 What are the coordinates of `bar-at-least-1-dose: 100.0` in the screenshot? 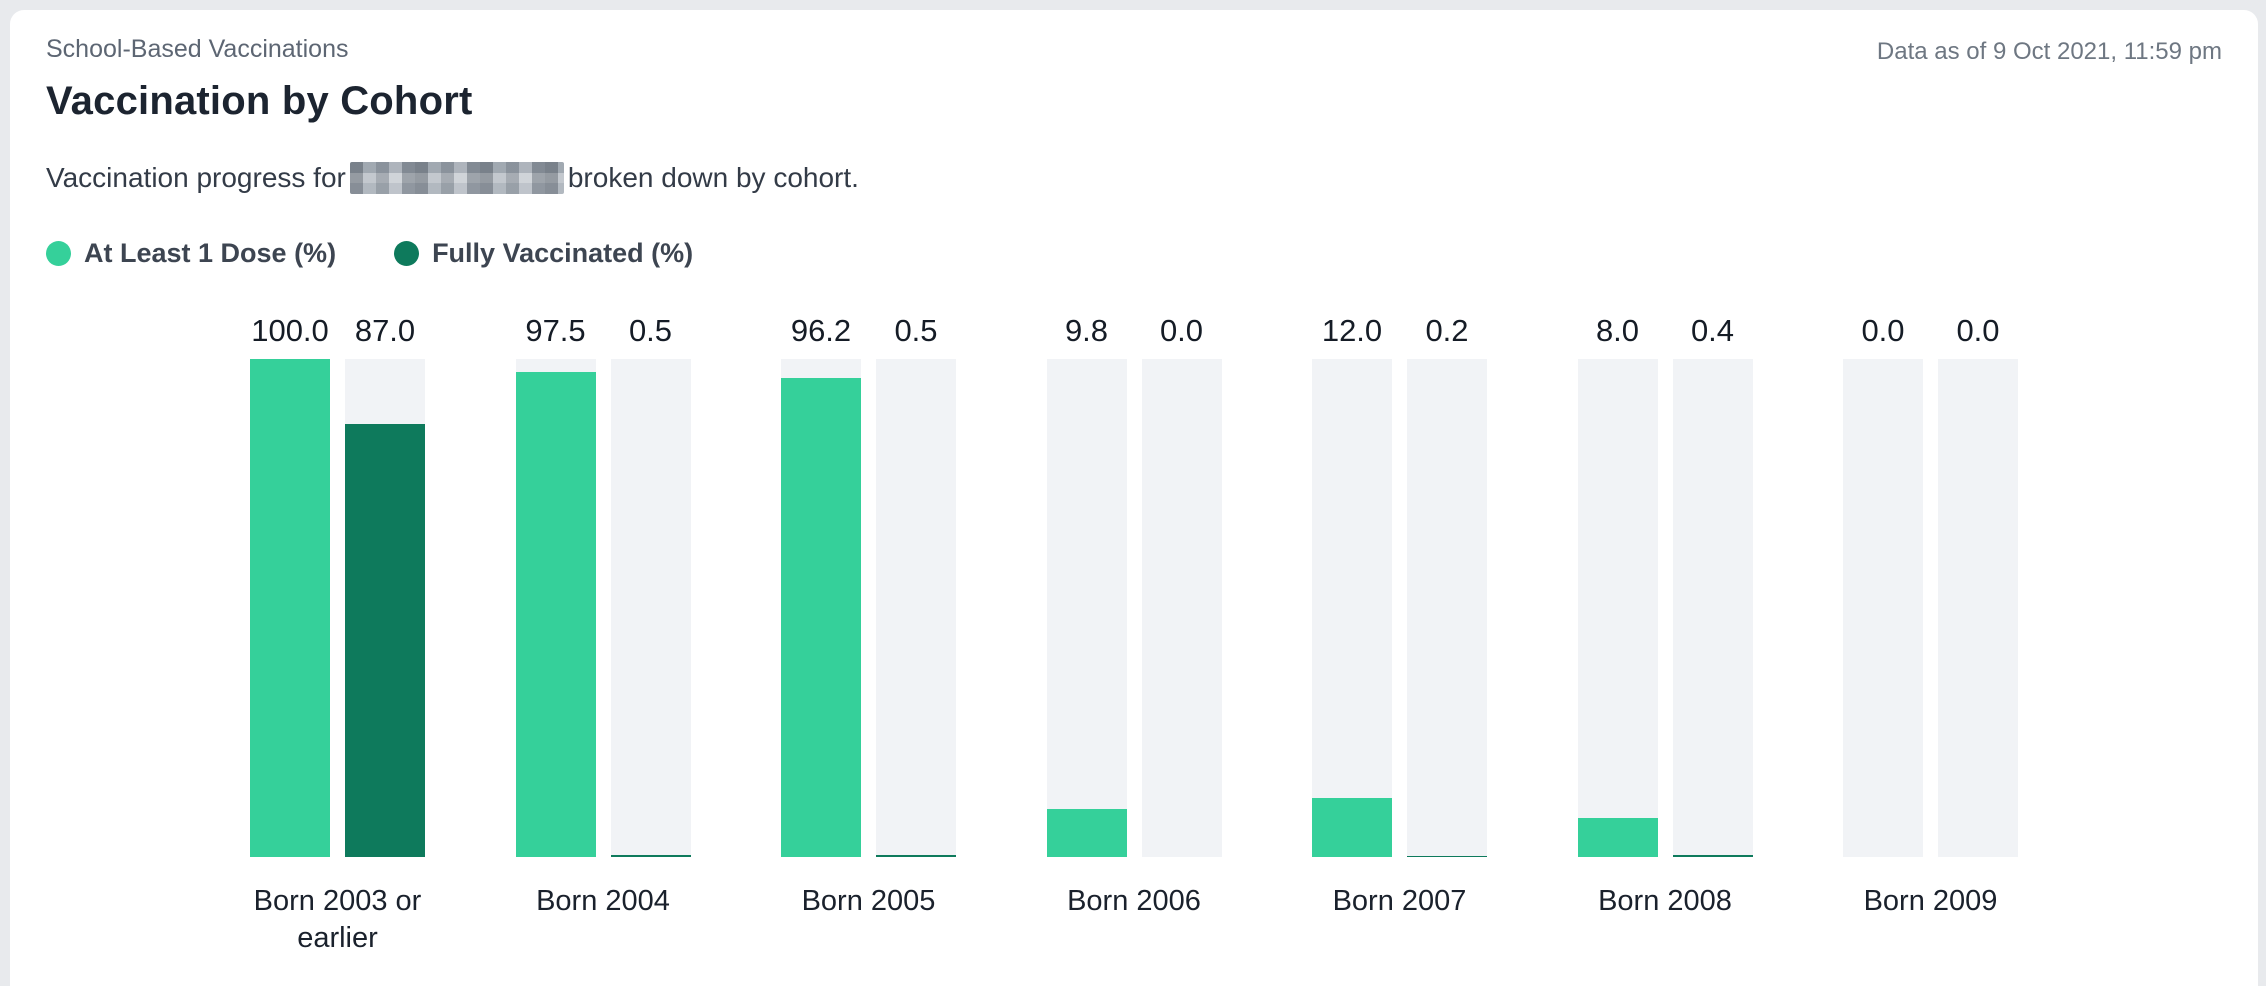 It's located at (290, 585).